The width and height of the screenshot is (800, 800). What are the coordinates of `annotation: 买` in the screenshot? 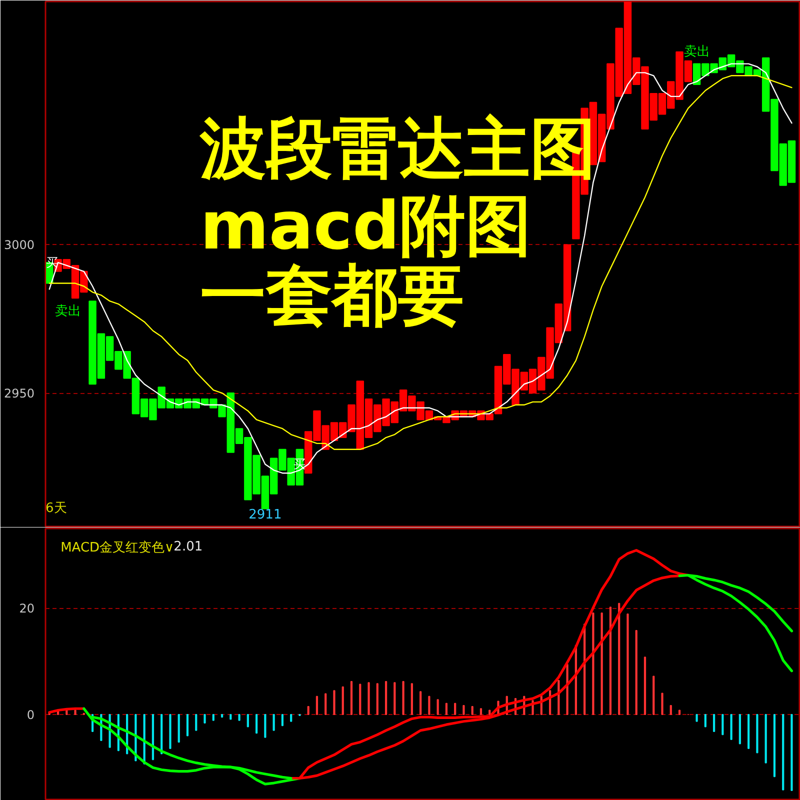 It's located at (52, 263).